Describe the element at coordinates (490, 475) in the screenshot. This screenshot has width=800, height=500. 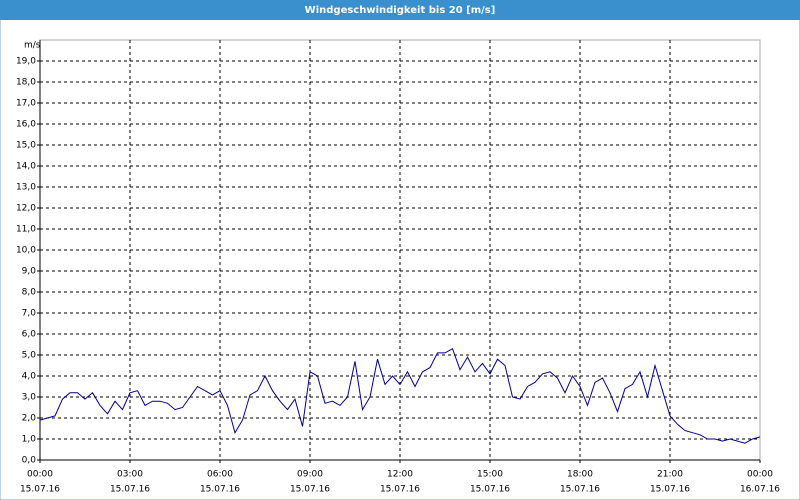
I see `x-tick-label: 15:00` at that location.